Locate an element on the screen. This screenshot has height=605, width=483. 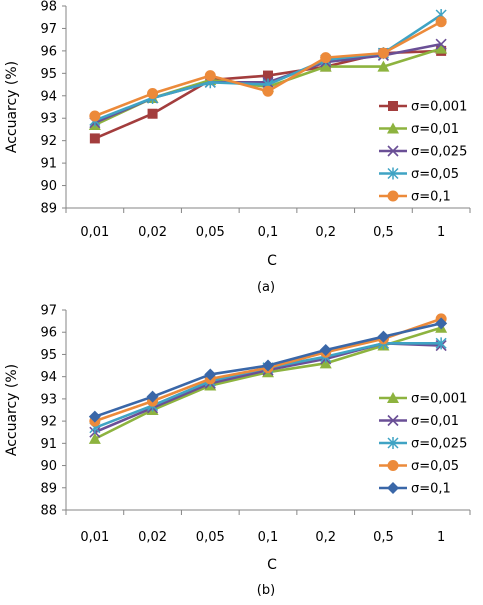
y-tick-label: 88 is located at coordinates (48, 511).